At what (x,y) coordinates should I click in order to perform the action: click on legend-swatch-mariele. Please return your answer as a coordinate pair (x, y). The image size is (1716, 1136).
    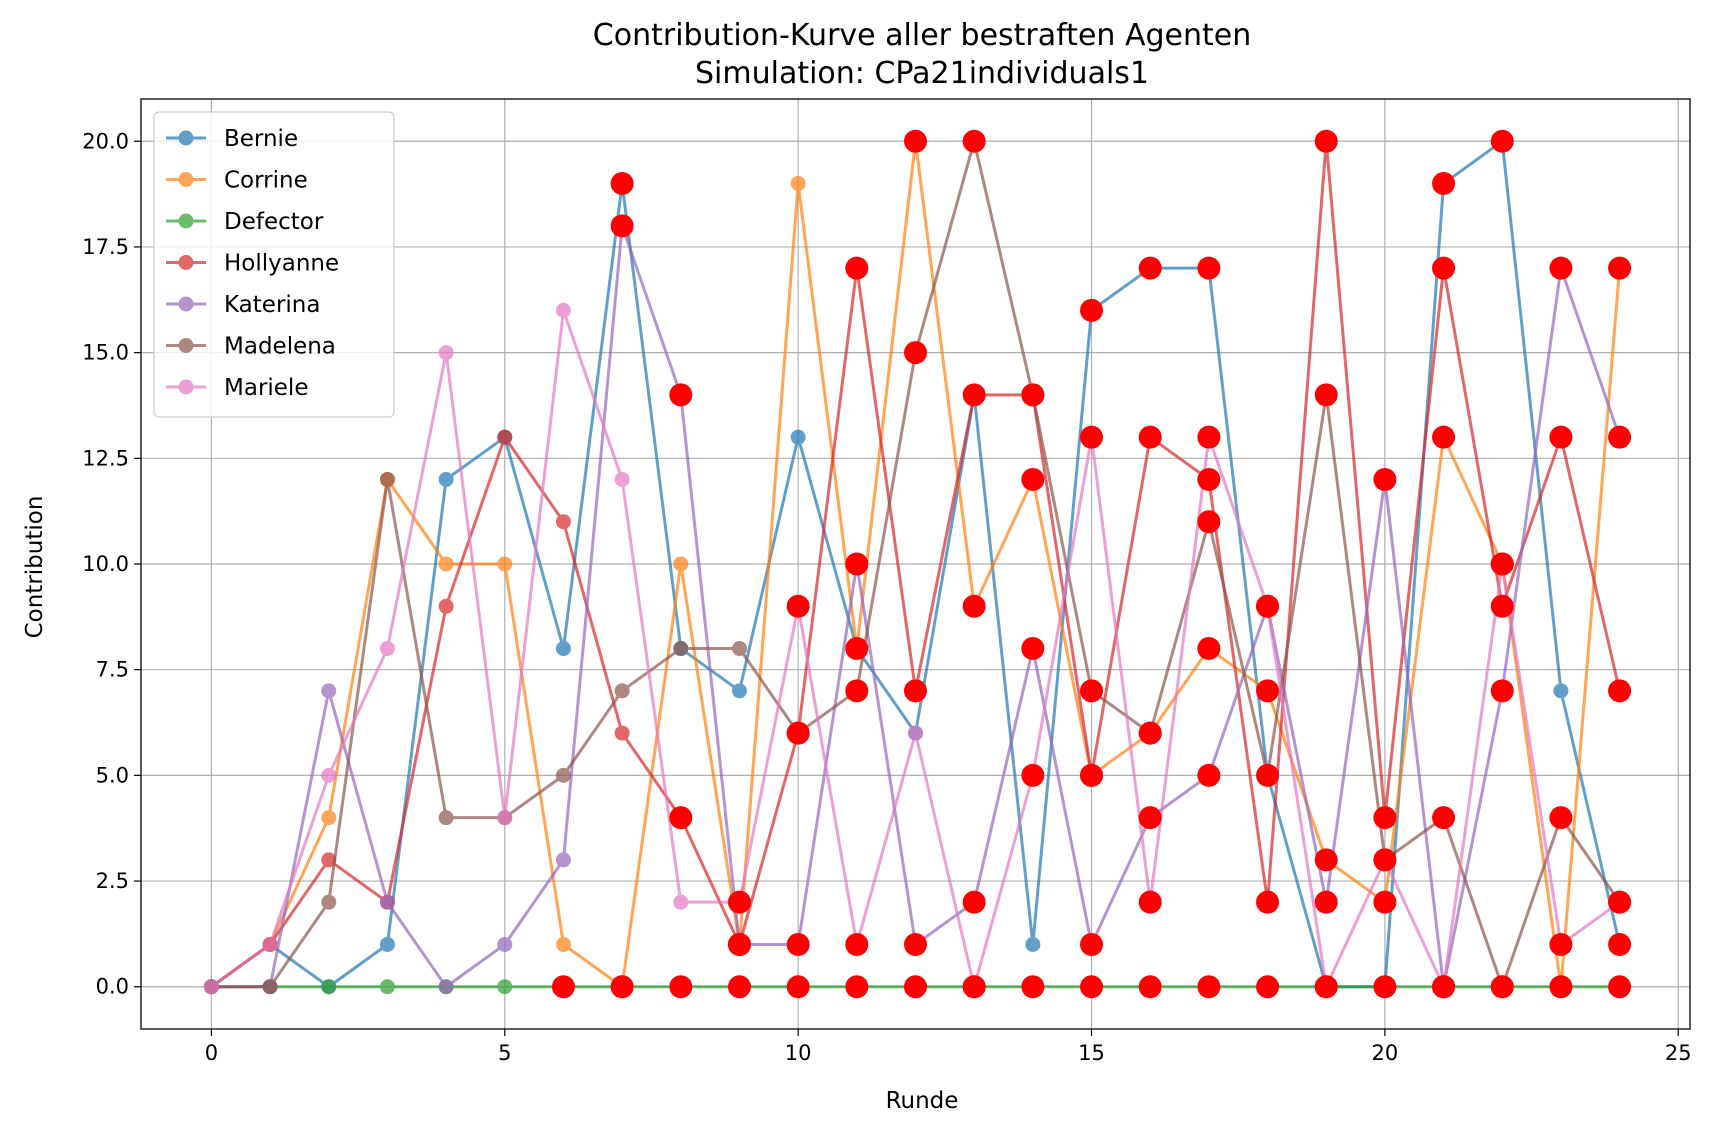
    Looking at the image, I should click on (186, 387).